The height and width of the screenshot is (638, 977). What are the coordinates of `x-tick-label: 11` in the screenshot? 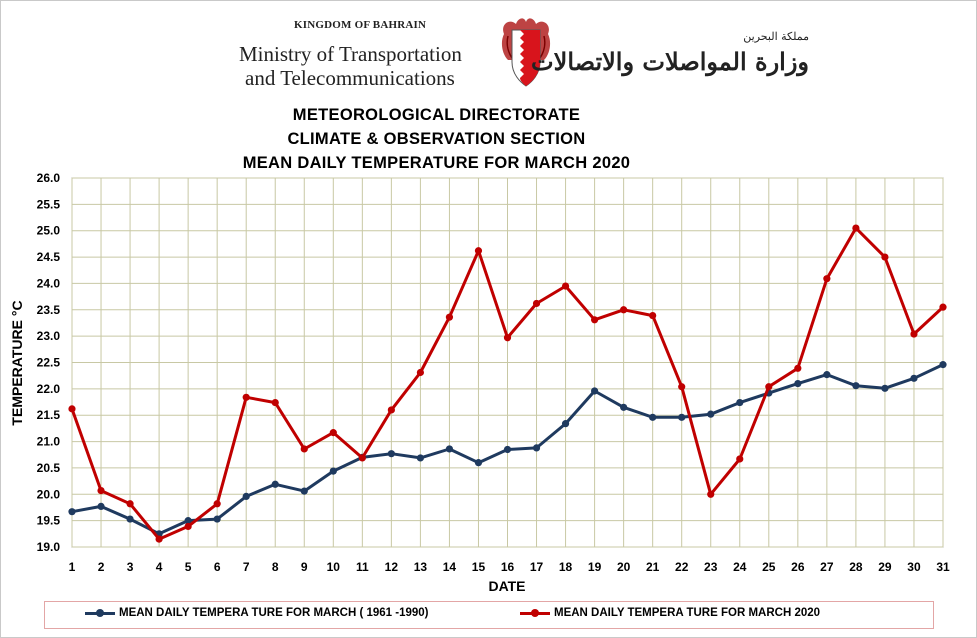 It's located at (362, 567).